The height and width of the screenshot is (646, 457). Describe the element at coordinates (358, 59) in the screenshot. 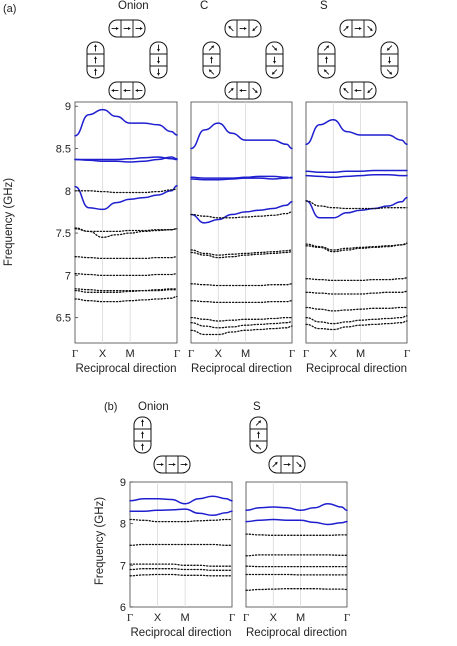

I see `s-state-icon` at that location.